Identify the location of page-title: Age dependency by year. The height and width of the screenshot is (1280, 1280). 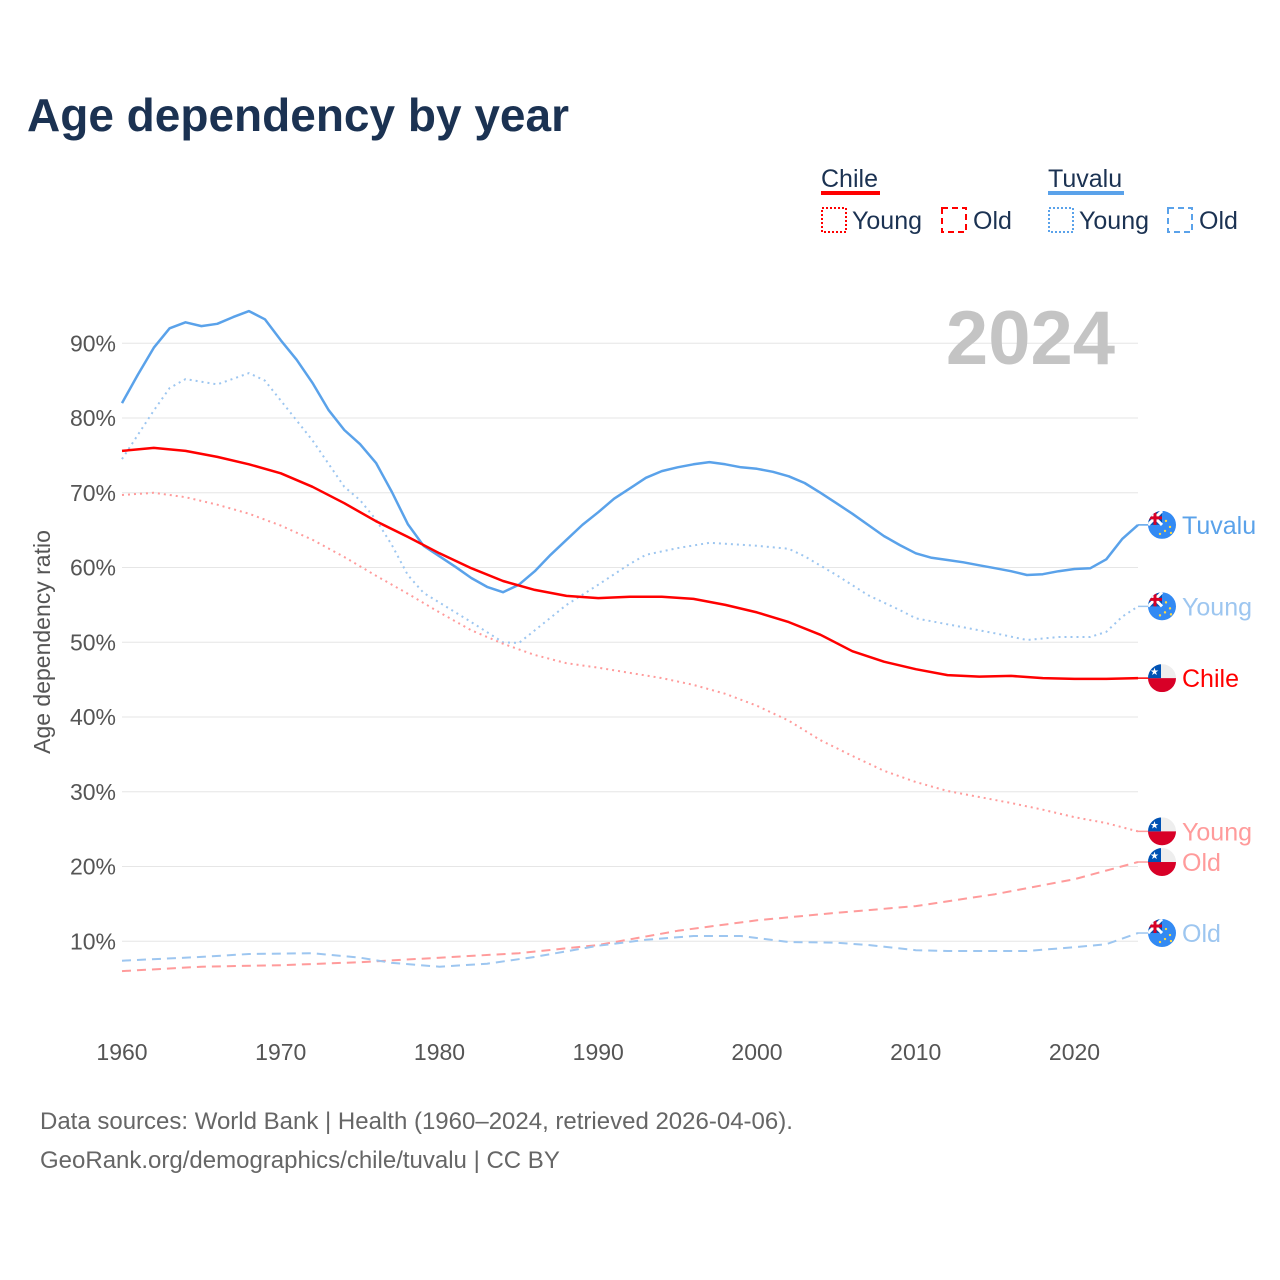
(298, 115).